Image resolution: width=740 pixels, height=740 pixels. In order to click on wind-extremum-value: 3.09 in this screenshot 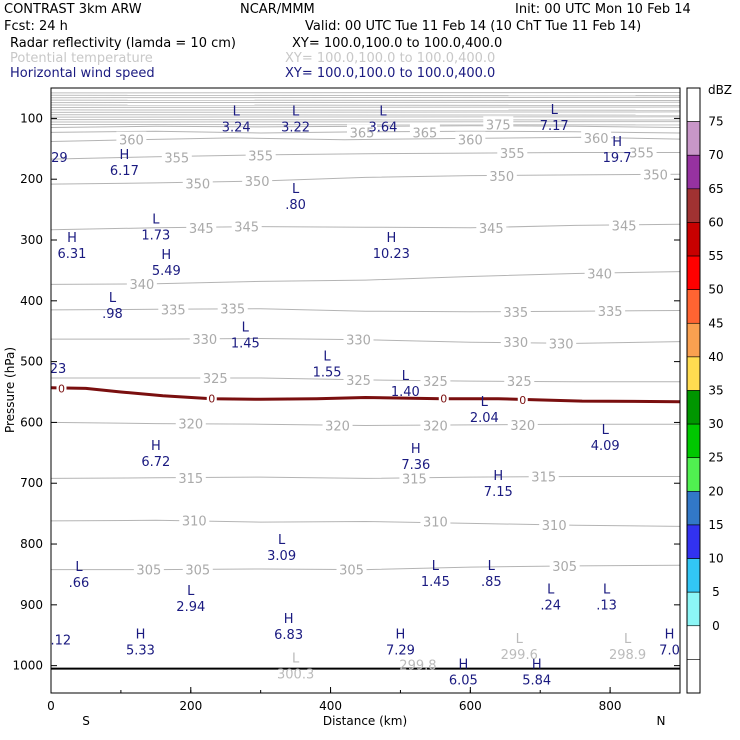, I will do `click(281, 556)`.